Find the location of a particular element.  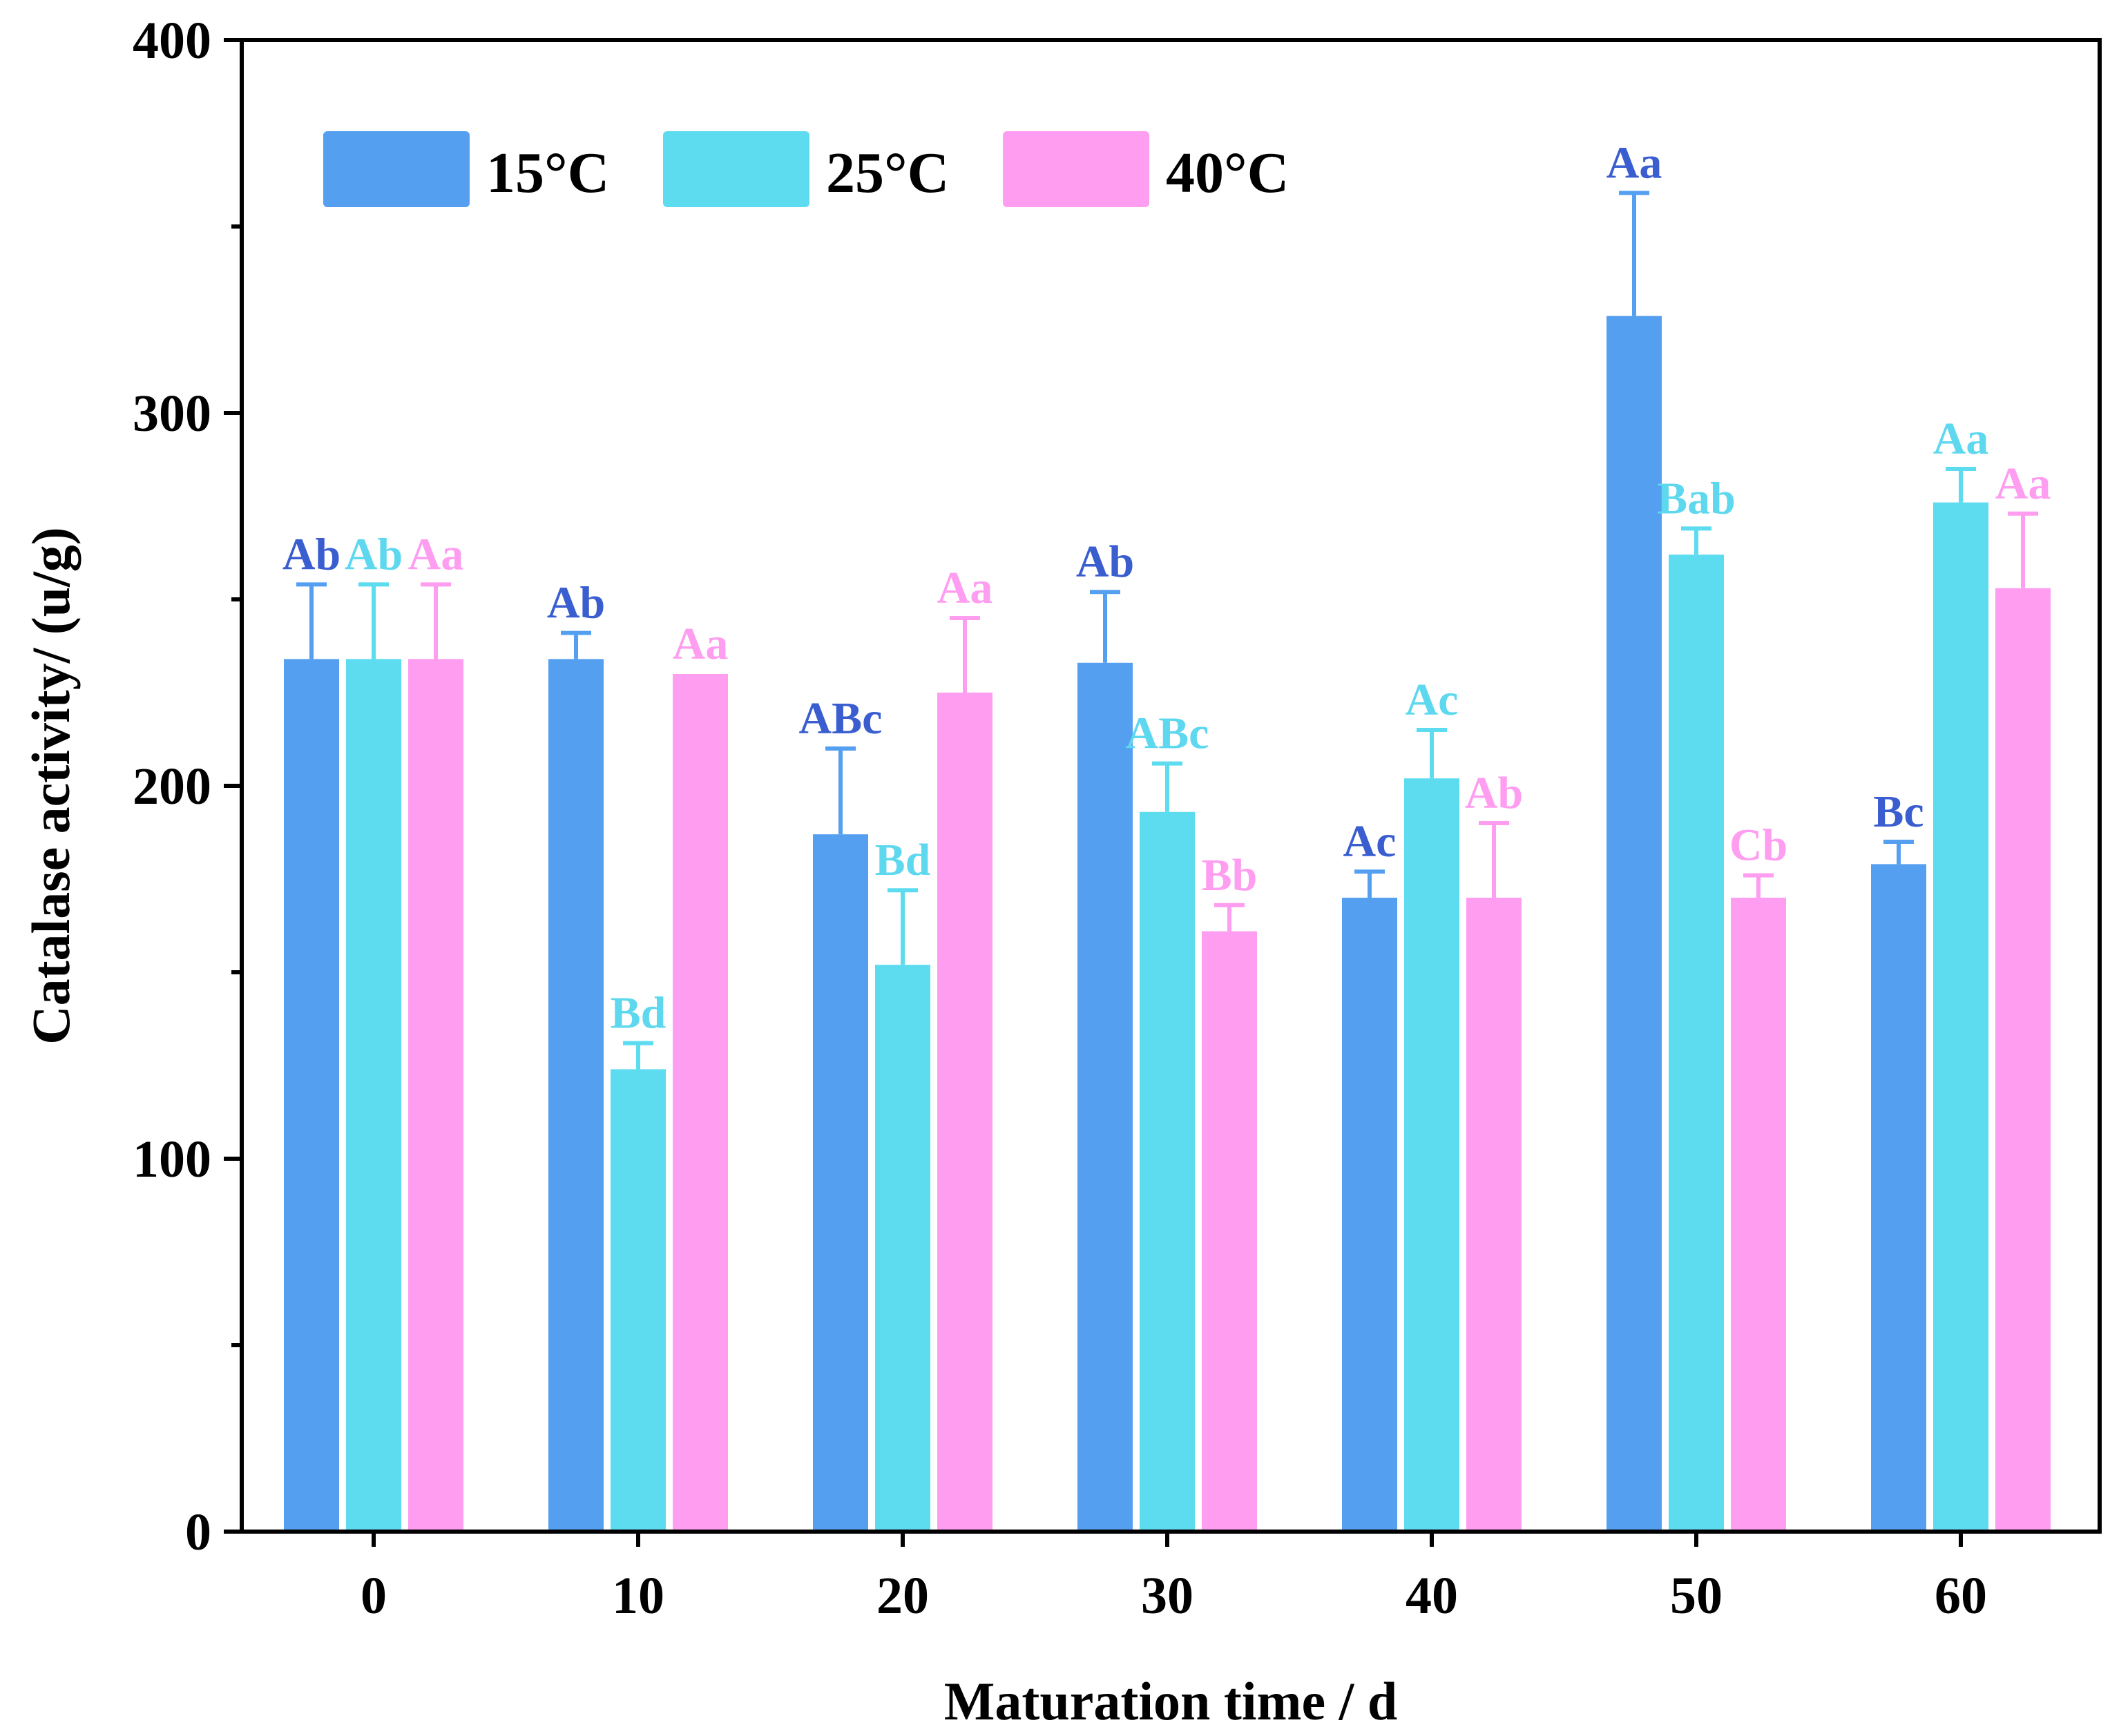

error-bar-15°C-20 is located at coordinates (840, 790).